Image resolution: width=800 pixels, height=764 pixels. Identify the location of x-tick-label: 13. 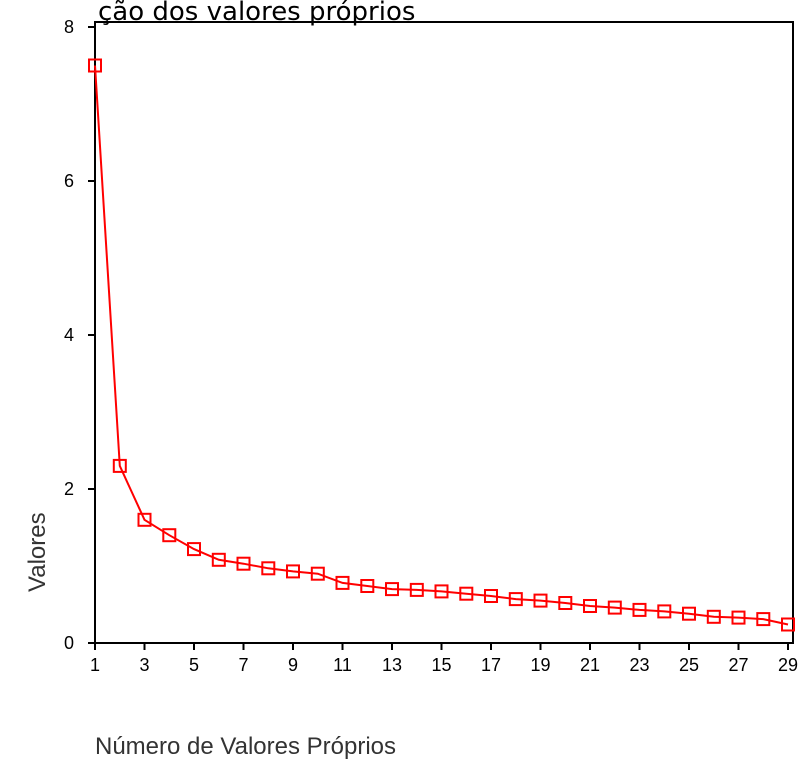
(392, 665).